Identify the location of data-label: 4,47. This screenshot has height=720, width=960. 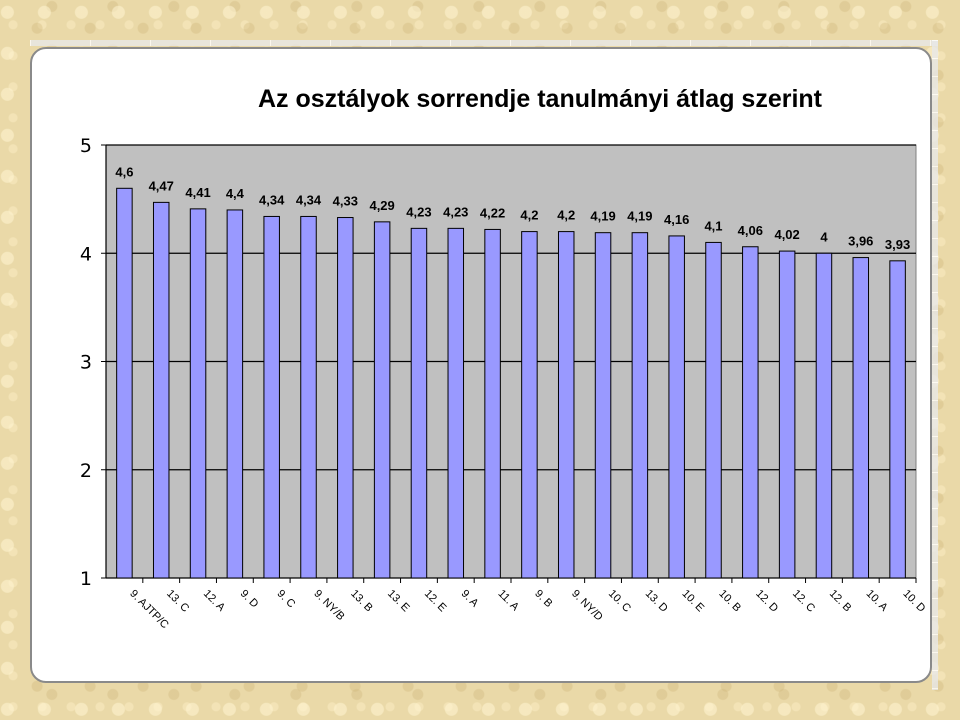
(161, 185).